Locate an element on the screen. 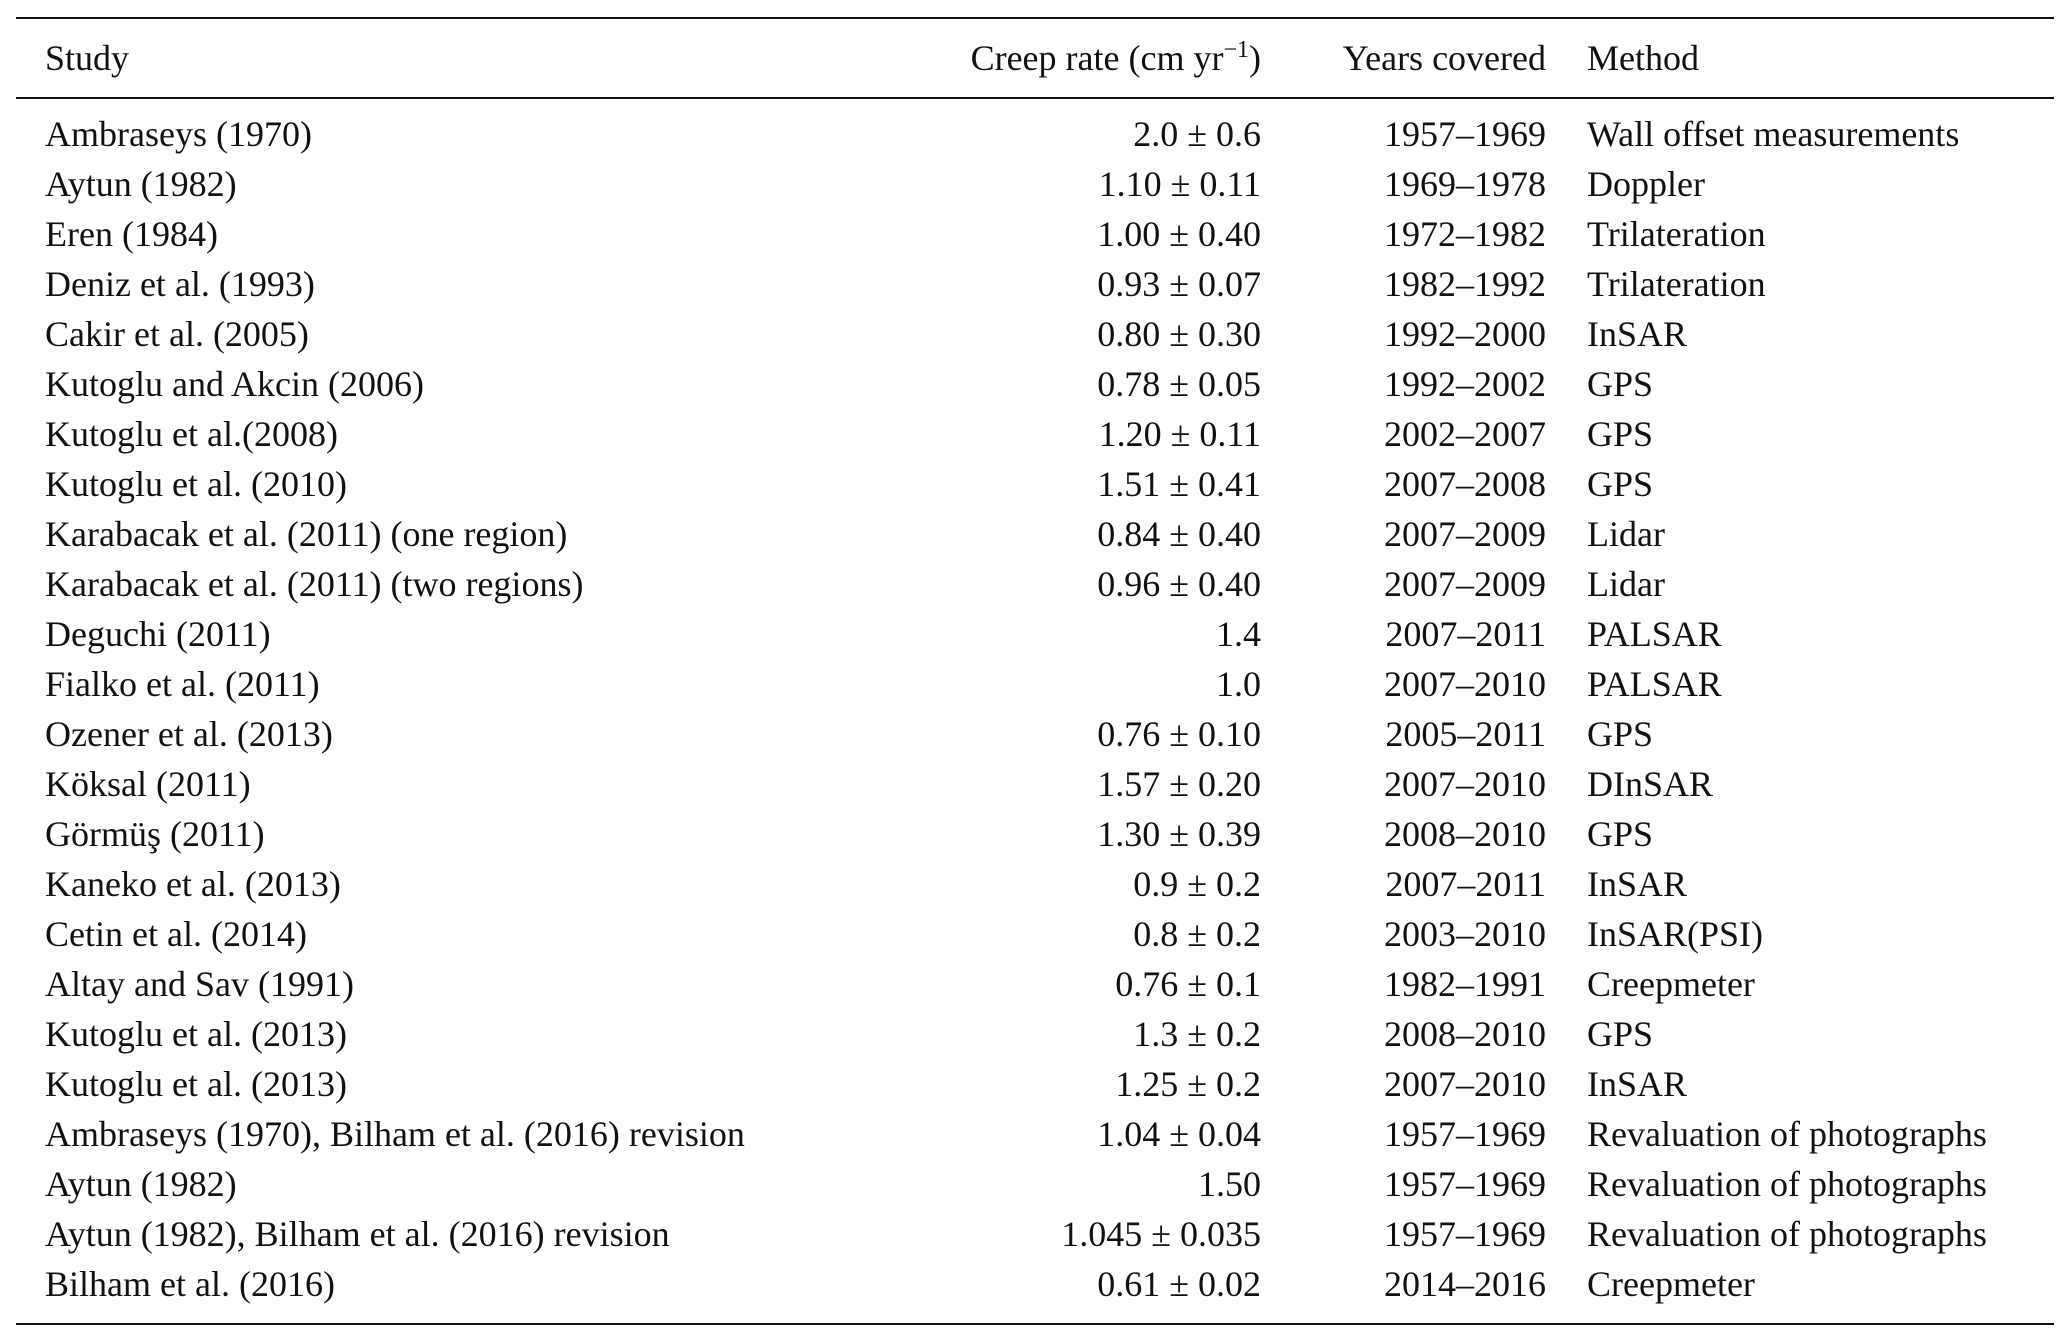 The width and height of the screenshot is (2067, 1340). bottom-rule is located at coordinates (1035, 1324).